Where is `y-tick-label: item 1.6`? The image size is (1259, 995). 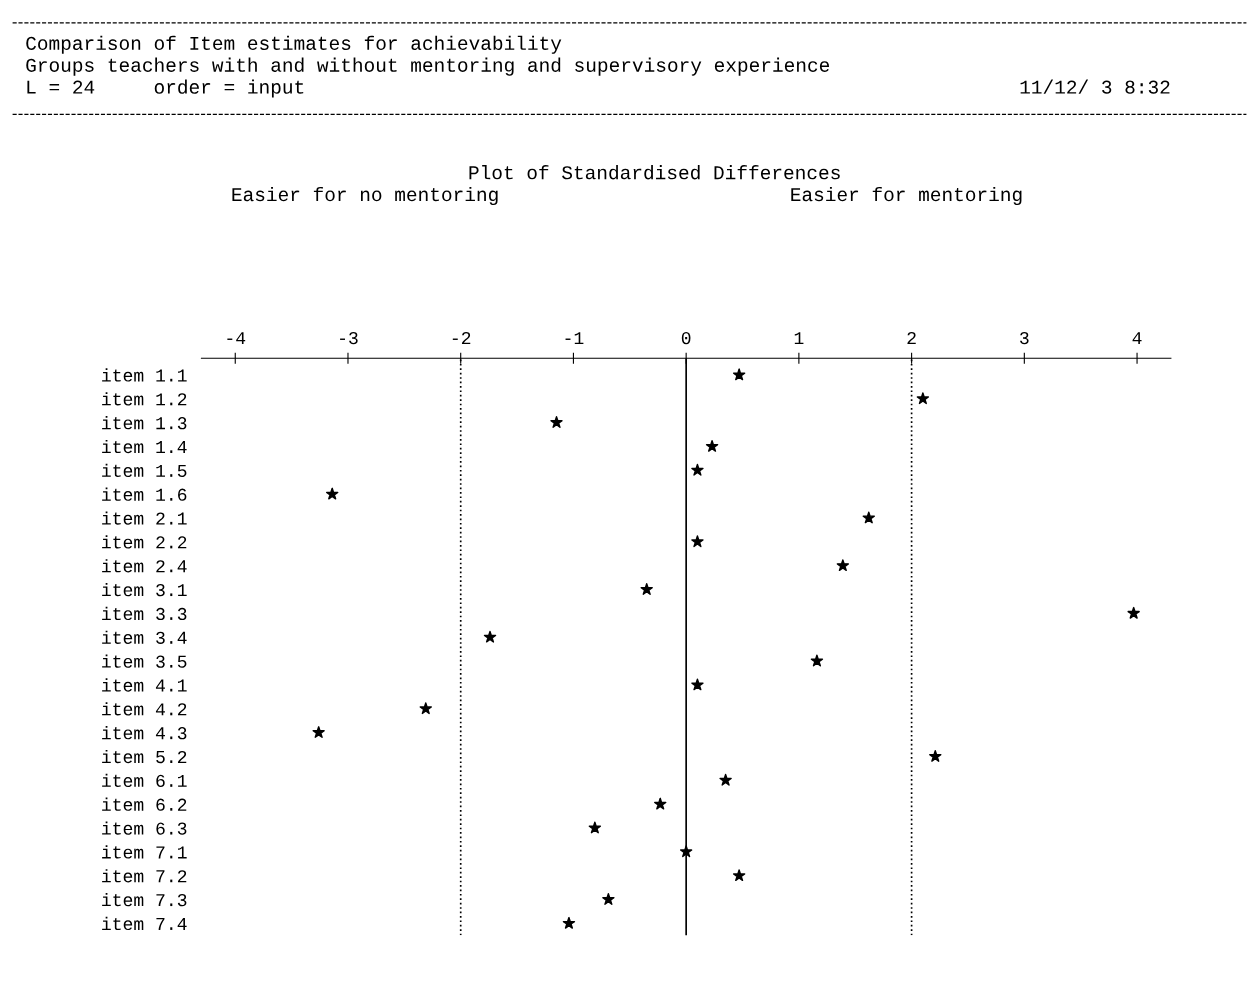
y-tick-label: item 1.6 is located at coordinates (144, 494).